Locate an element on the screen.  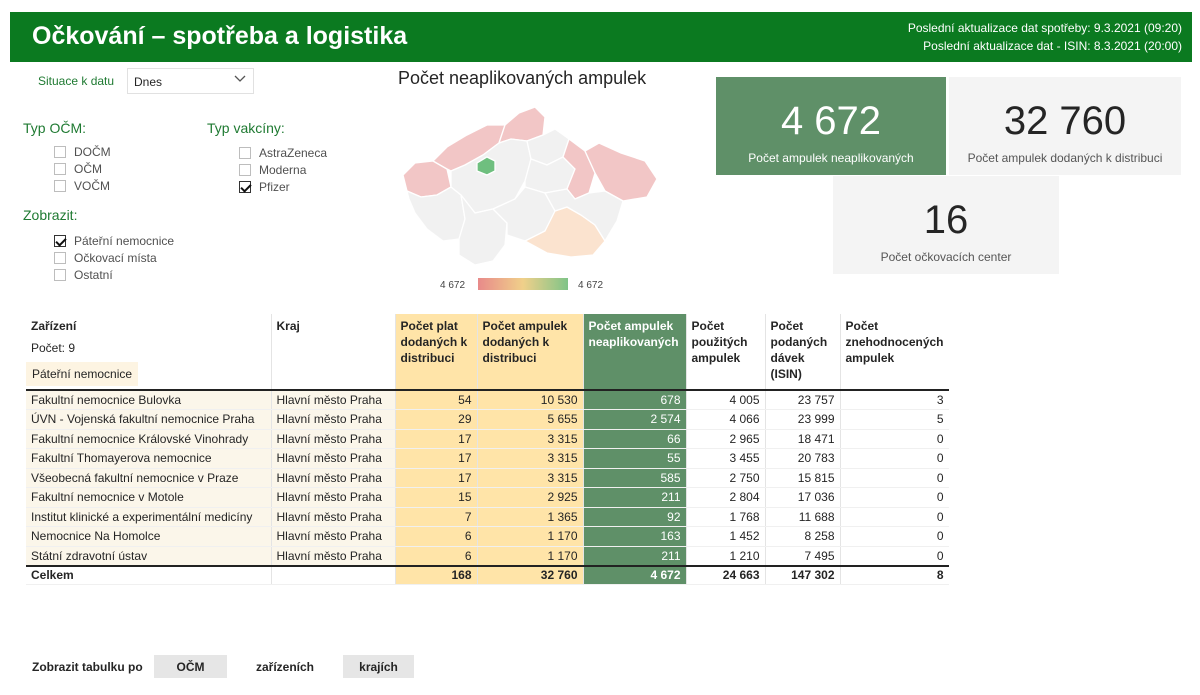
table-total-row: Celkem 168 32 760 4 672 24 663 147 302 8 is located at coordinates (487, 575).